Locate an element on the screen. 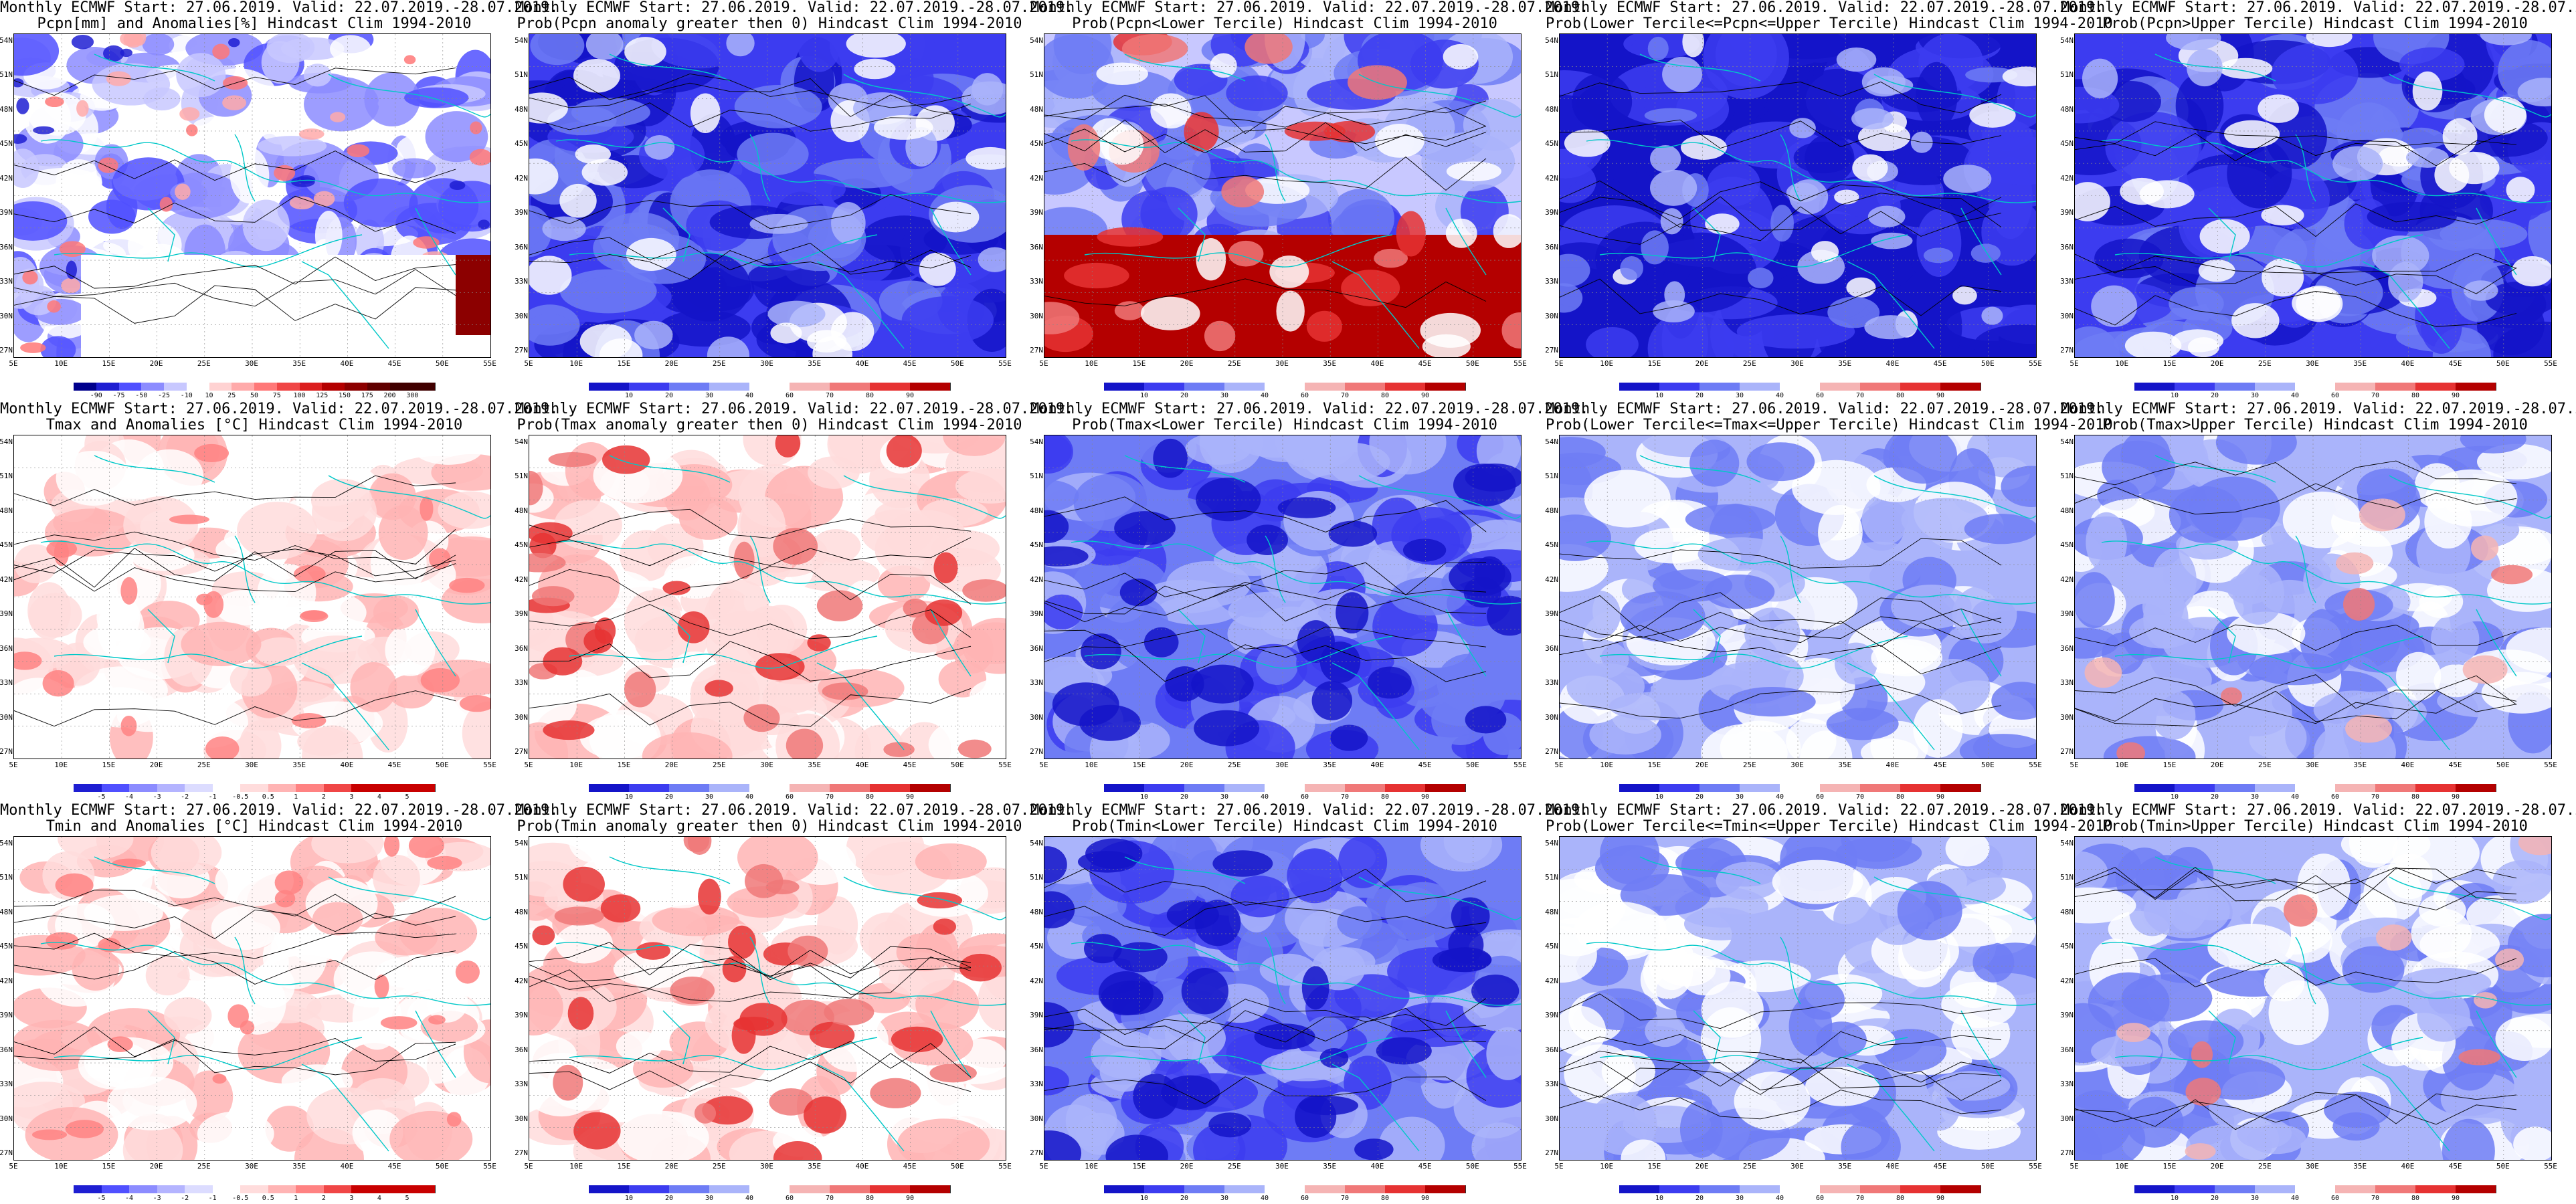 The image size is (2576, 1204). longitude-label: 20E is located at coordinates (671, 1166).